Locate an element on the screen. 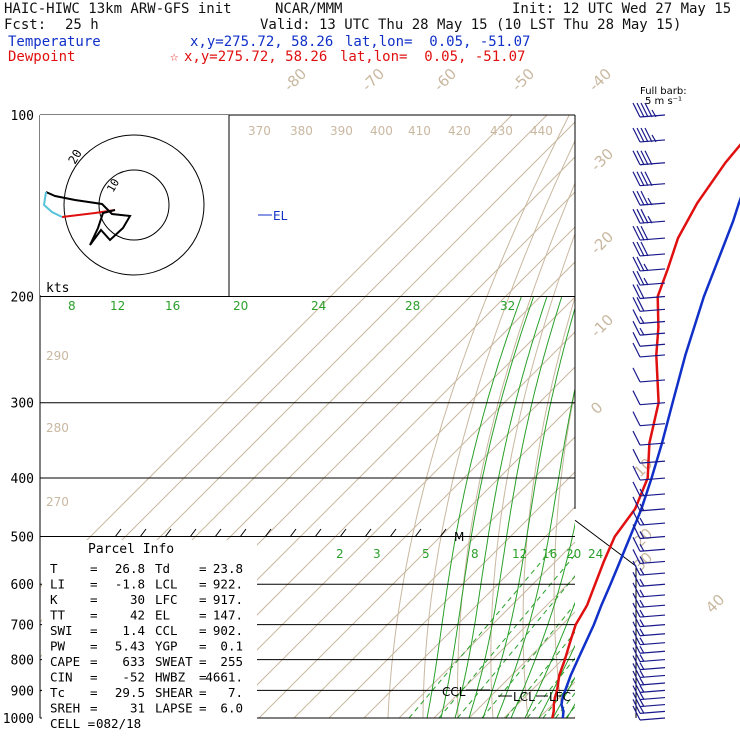  mixing-ratio-label: 2 is located at coordinates (340, 554).